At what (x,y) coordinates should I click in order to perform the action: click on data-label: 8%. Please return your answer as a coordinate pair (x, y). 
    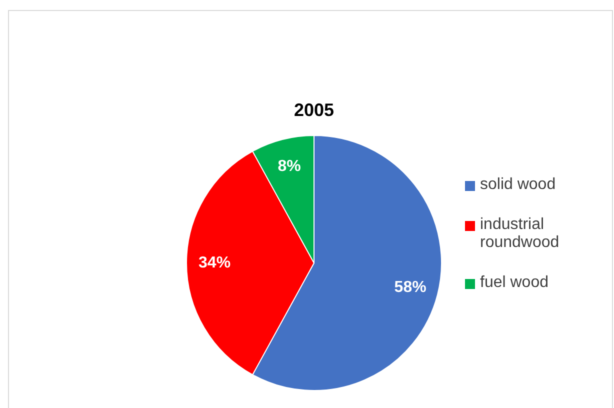
    Looking at the image, I should click on (289, 167).